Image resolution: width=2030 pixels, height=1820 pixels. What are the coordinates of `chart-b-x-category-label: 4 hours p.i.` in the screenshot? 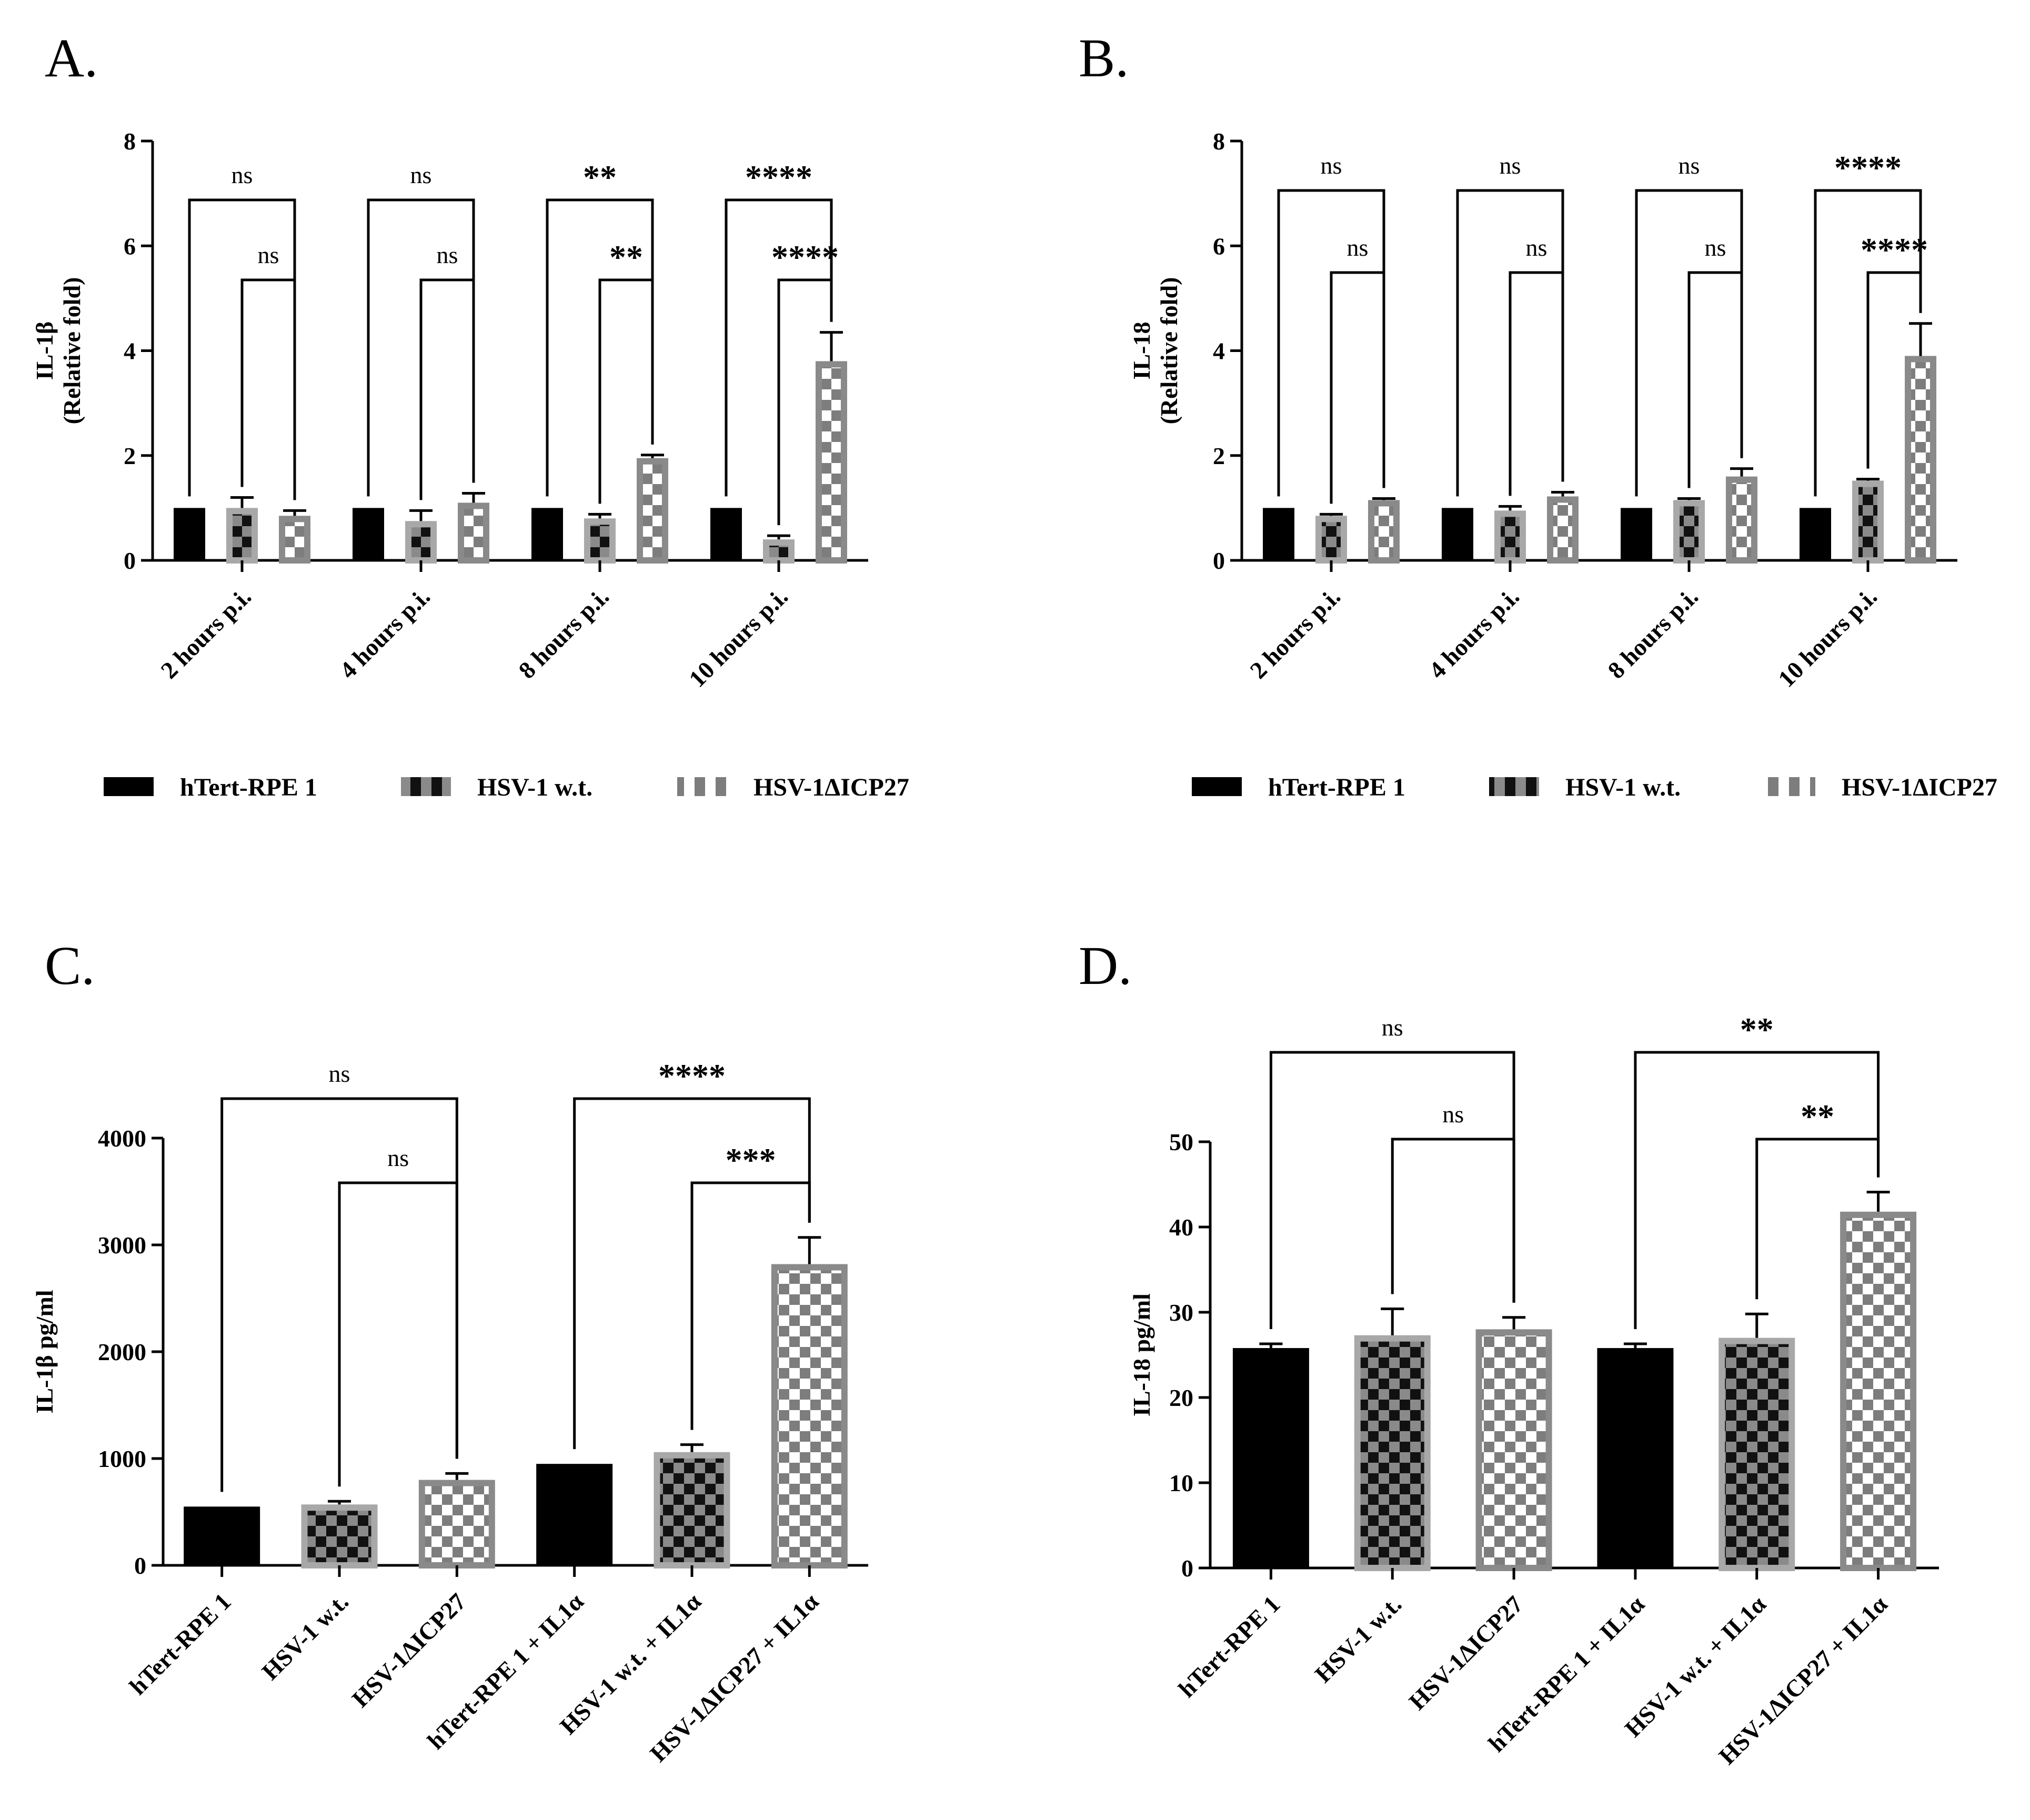 It's located at (1475, 633).